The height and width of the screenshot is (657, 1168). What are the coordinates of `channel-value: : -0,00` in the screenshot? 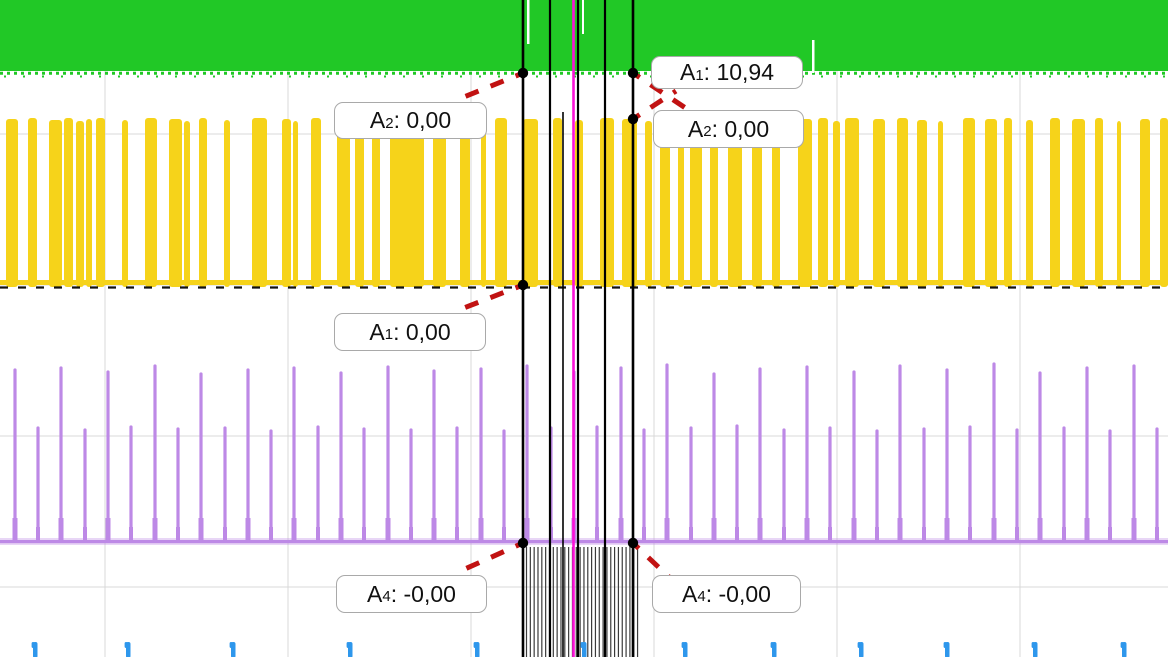 It's located at (738, 593).